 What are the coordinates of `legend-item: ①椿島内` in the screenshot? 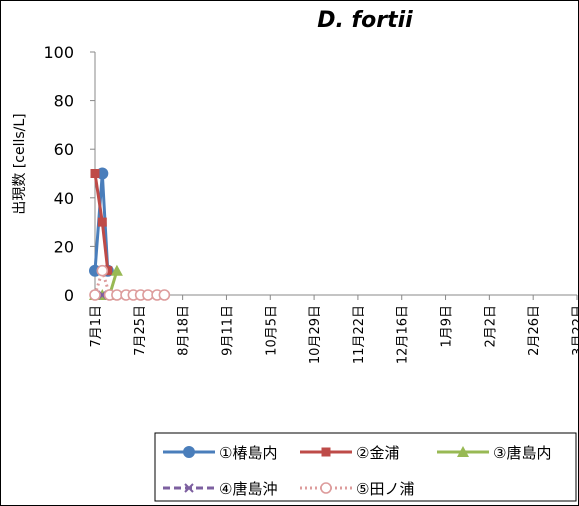 It's located at (220, 453).